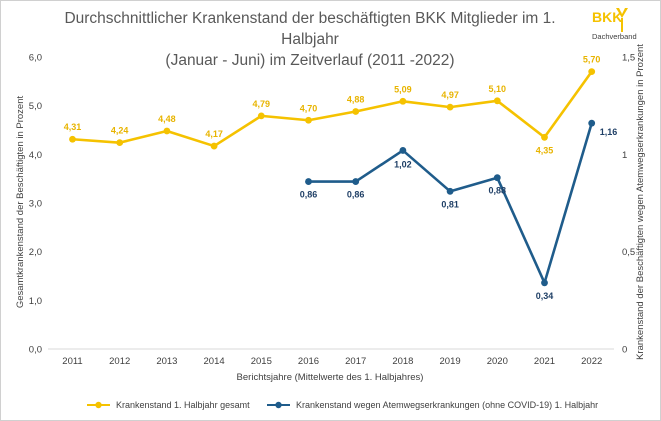  I want to click on y-tick-left: 1,0, so click(35, 301).